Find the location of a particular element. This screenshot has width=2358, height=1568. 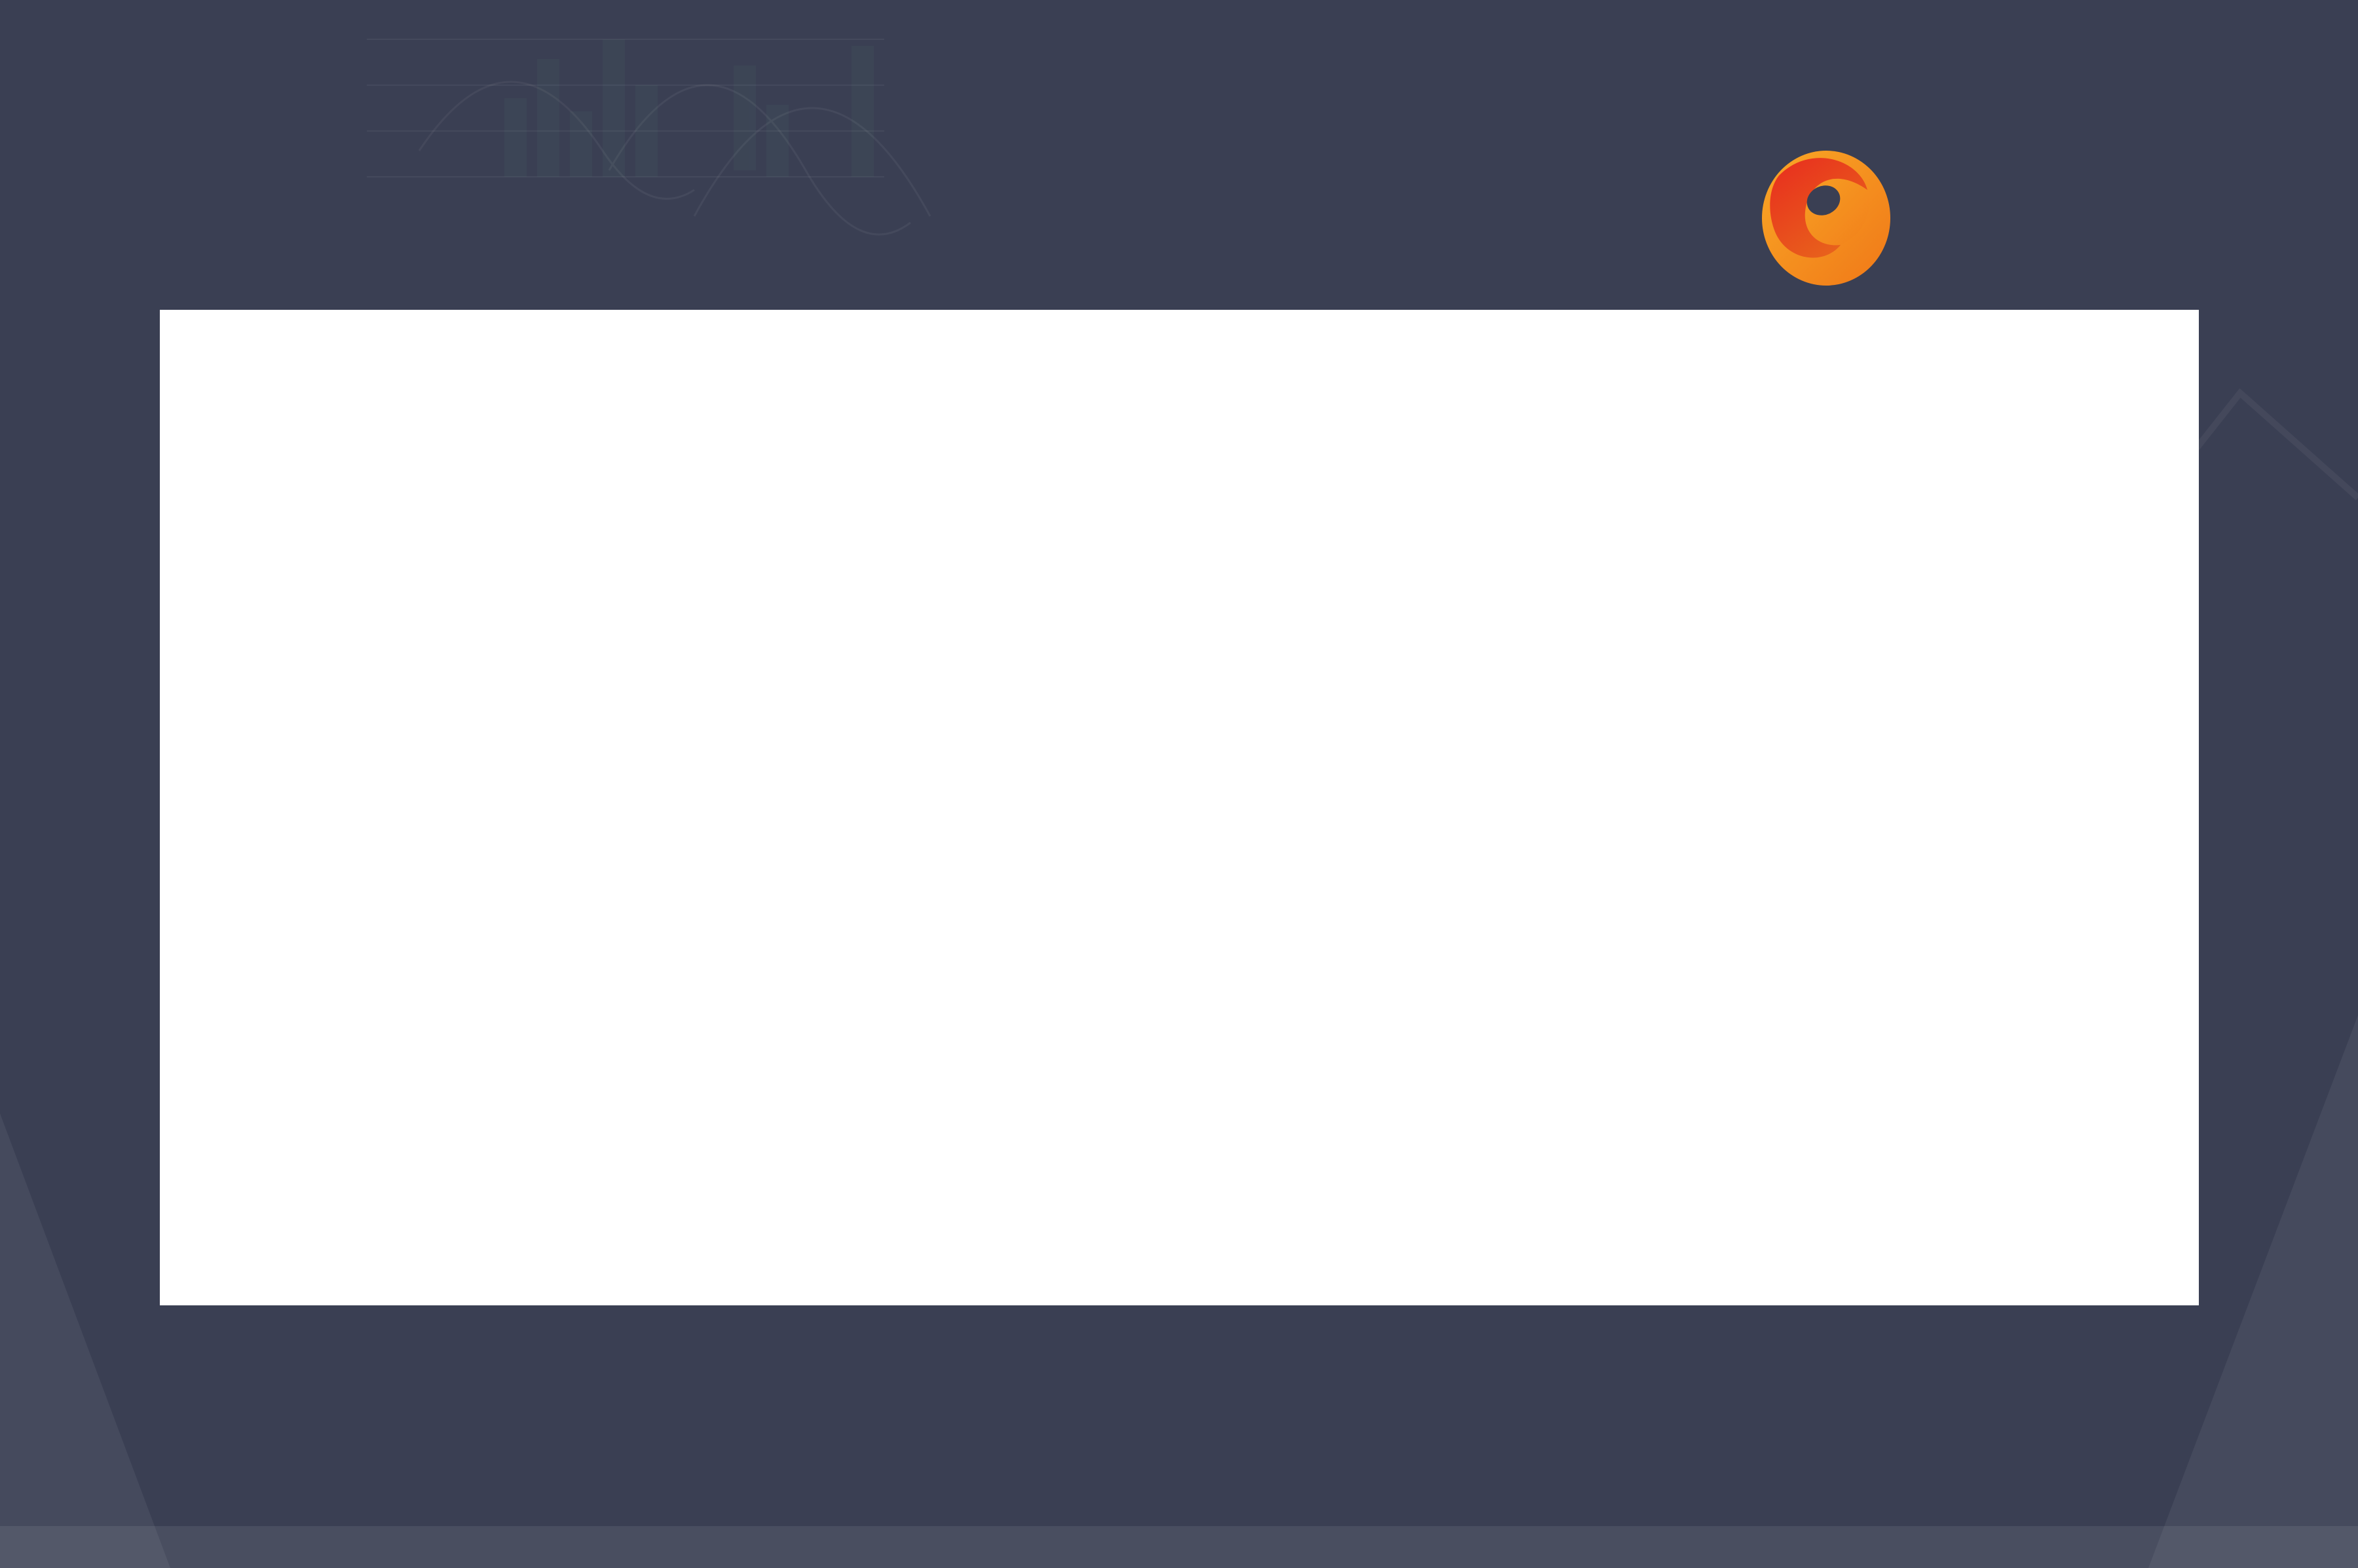

brand-swirl-icon is located at coordinates (1826, 218).